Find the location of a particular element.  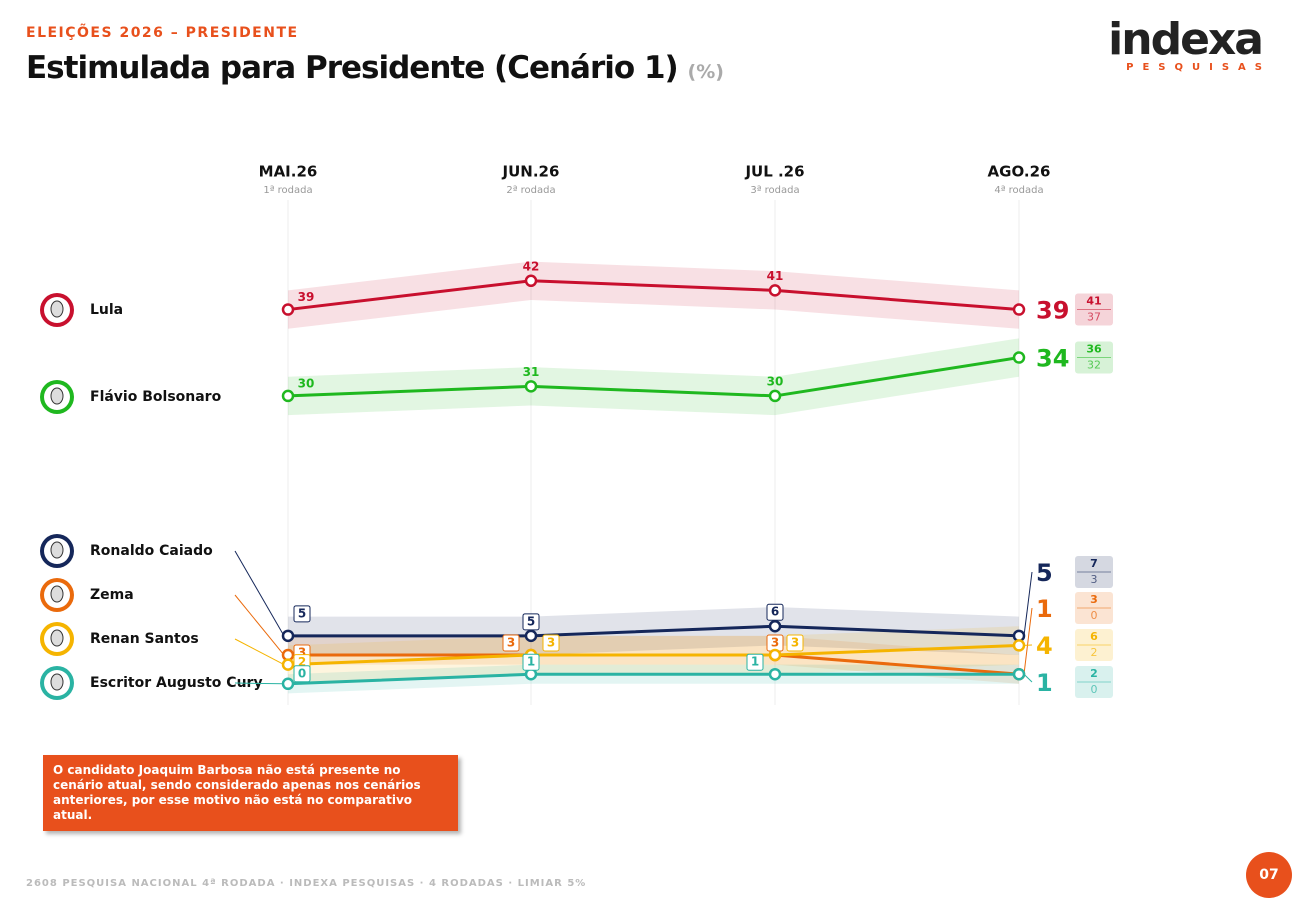

end-value: 39 is located at coordinates (1052, 311).